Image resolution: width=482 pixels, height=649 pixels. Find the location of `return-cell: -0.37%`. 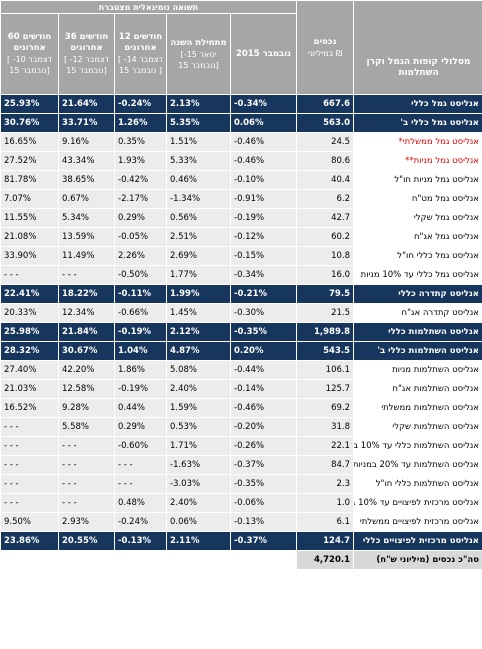

return-cell: -0.37% is located at coordinates (263, 465).